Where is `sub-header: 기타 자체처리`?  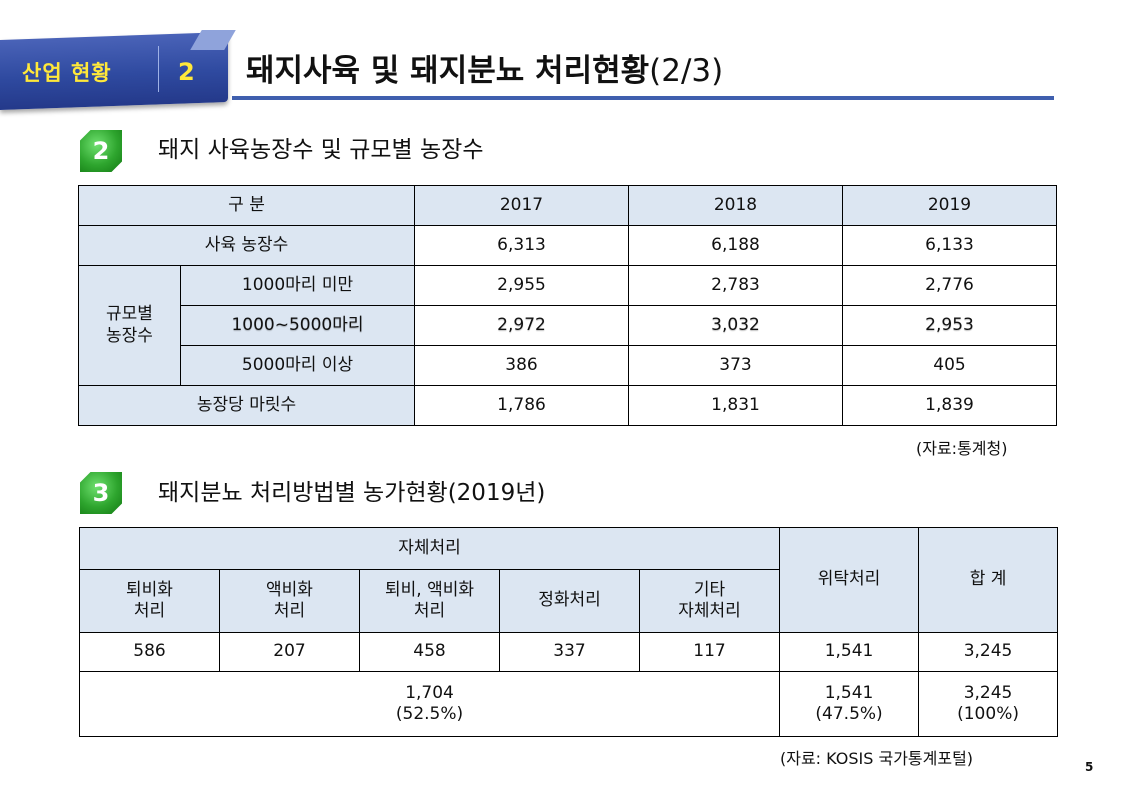
sub-header: 기타 자체처리 is located at coordinates (709, 601).